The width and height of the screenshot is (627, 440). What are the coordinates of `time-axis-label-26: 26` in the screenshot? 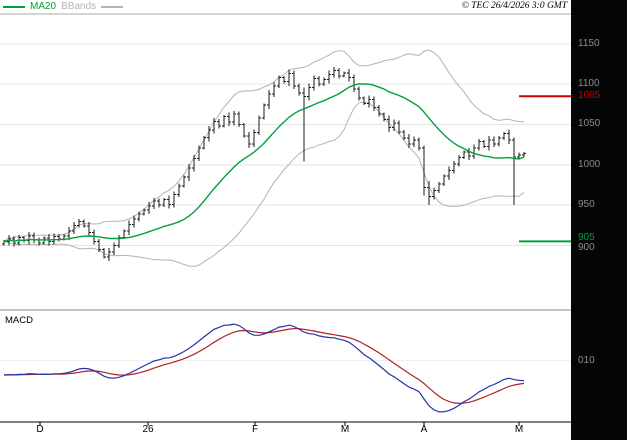 It's located at (148, 429).